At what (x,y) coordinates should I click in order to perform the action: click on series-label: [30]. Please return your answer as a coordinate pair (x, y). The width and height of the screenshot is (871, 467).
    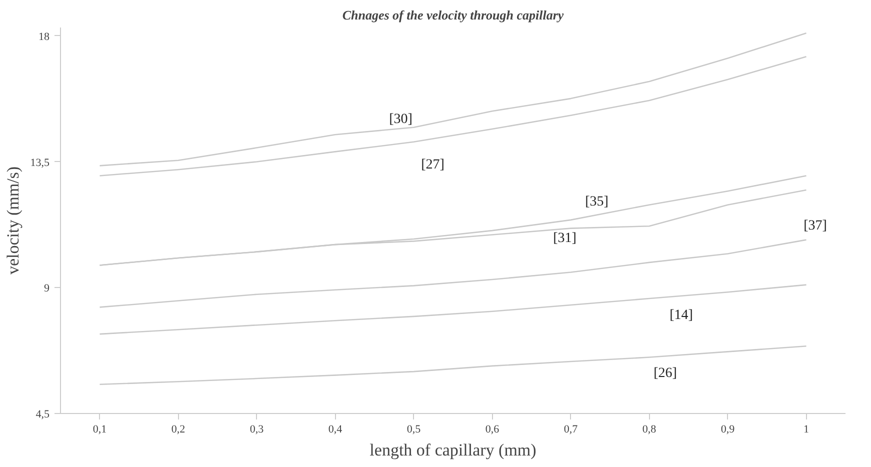
    Looking at the image, I should click on (400, 119).